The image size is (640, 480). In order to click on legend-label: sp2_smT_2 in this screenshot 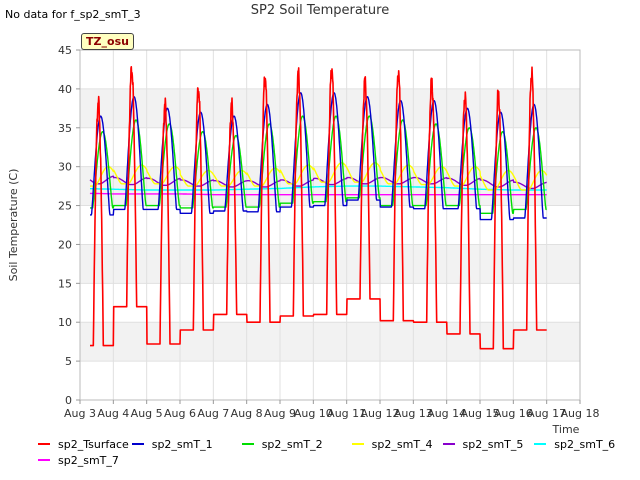, I will do `click(292, 444)`.